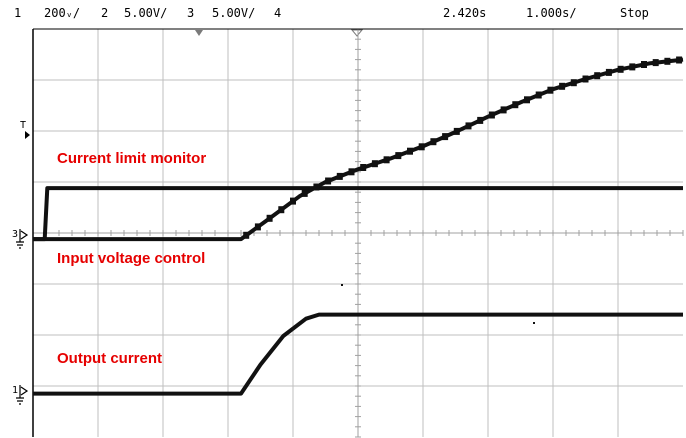 Image resolution: width=686 pixels, height=438 pixels. Describe the element at coordinates (190, 13) in the screenshot. I see `ch3-label: 3` at that location.